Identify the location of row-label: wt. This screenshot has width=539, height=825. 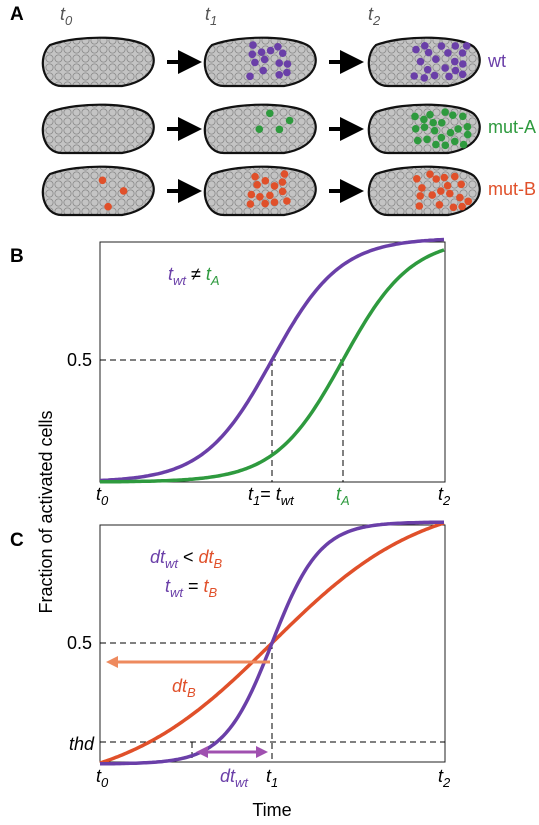
(496, 61).